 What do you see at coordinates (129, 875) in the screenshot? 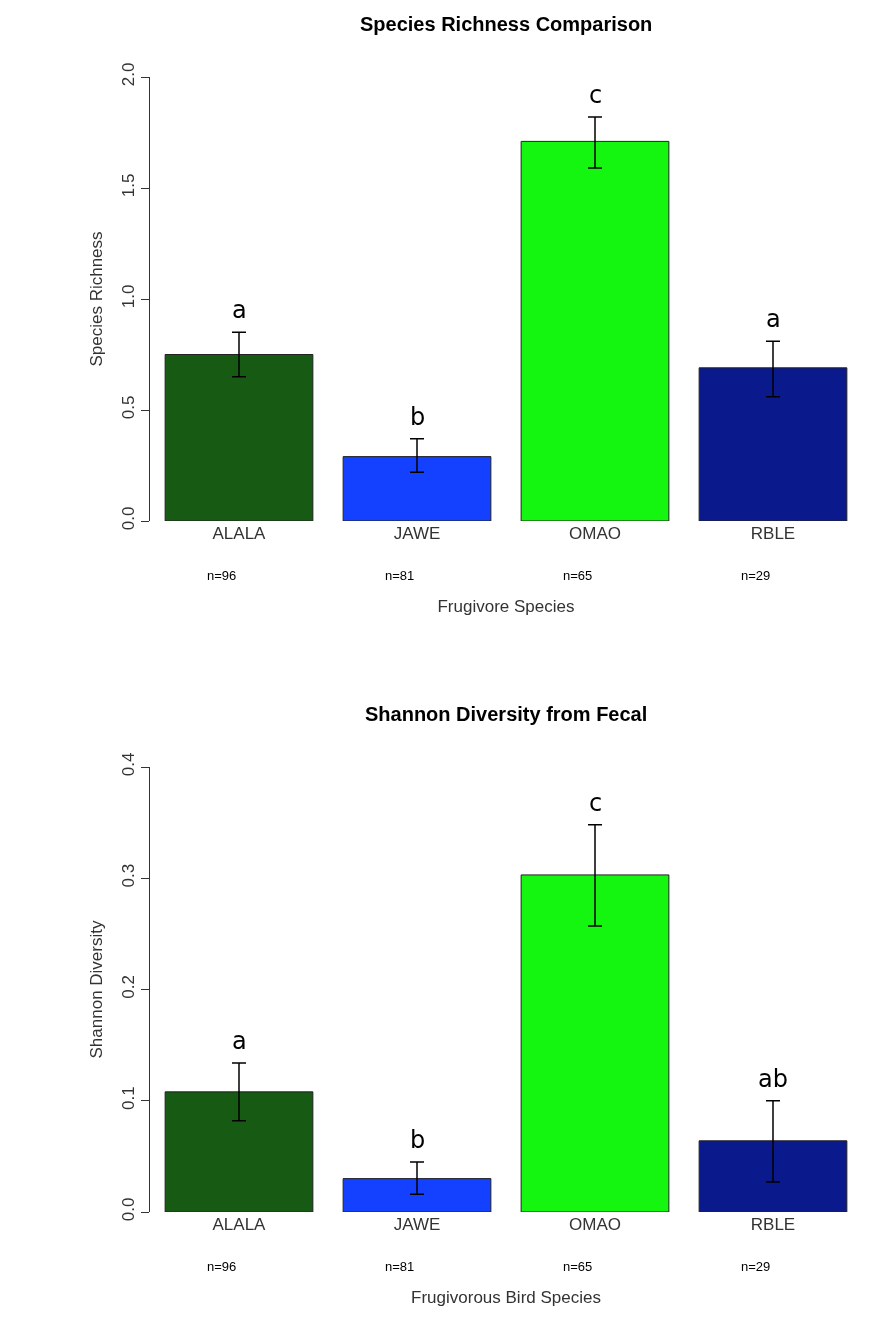
I see `y-tick-label: 0.3` at bounding box center [129, 875].